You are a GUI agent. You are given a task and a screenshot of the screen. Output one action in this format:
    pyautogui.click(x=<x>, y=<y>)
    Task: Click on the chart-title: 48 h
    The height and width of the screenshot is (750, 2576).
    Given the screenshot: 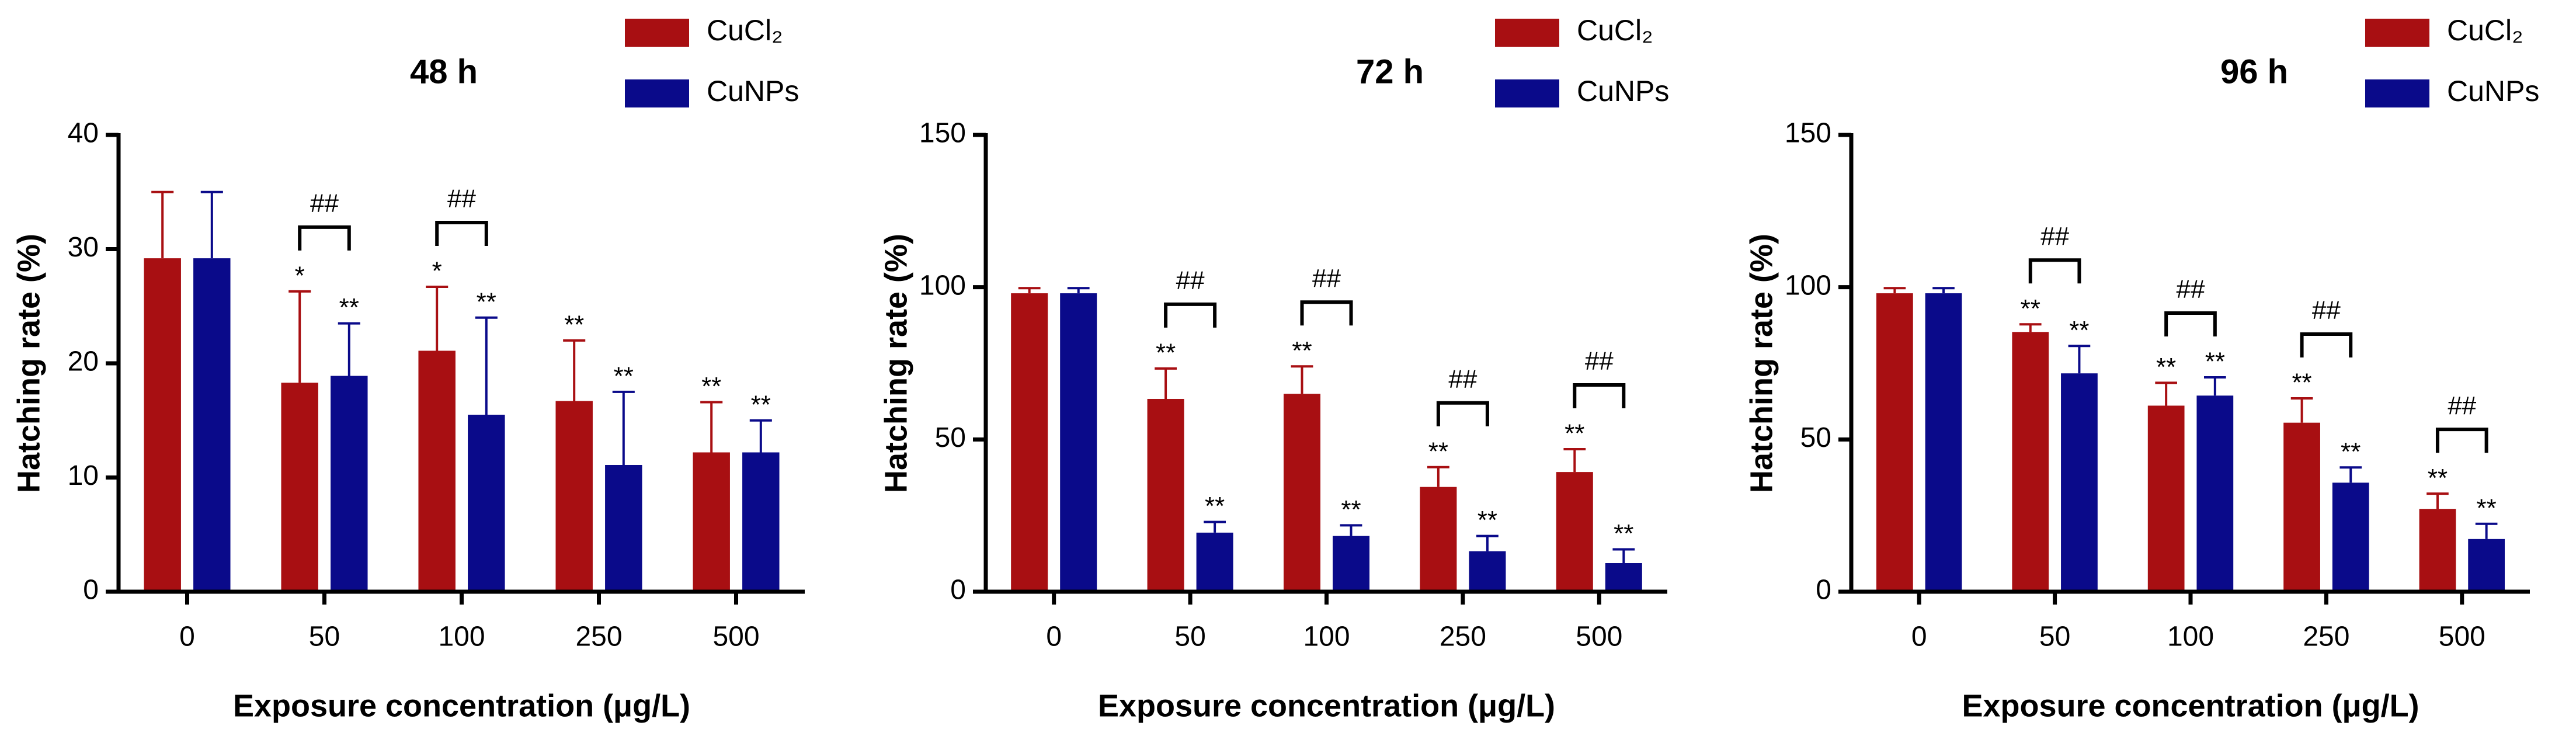 What is the action you would take?
    pyautogui.click(x=444, y=72)
    